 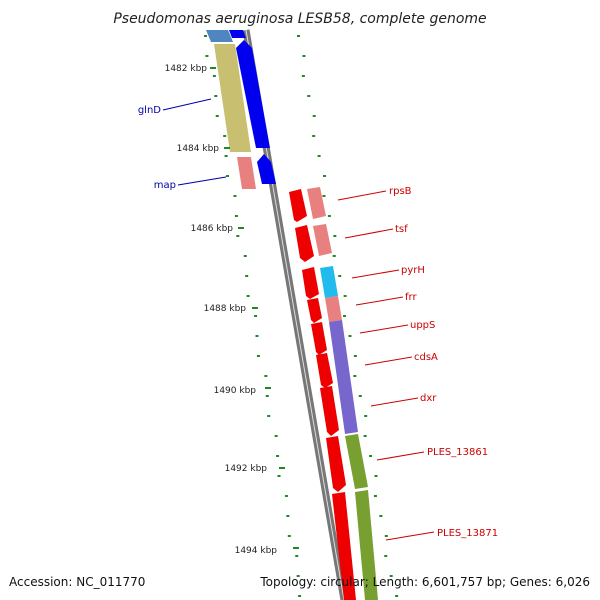 I want to click on cog-block-khaki, so click(x=232, y=98).